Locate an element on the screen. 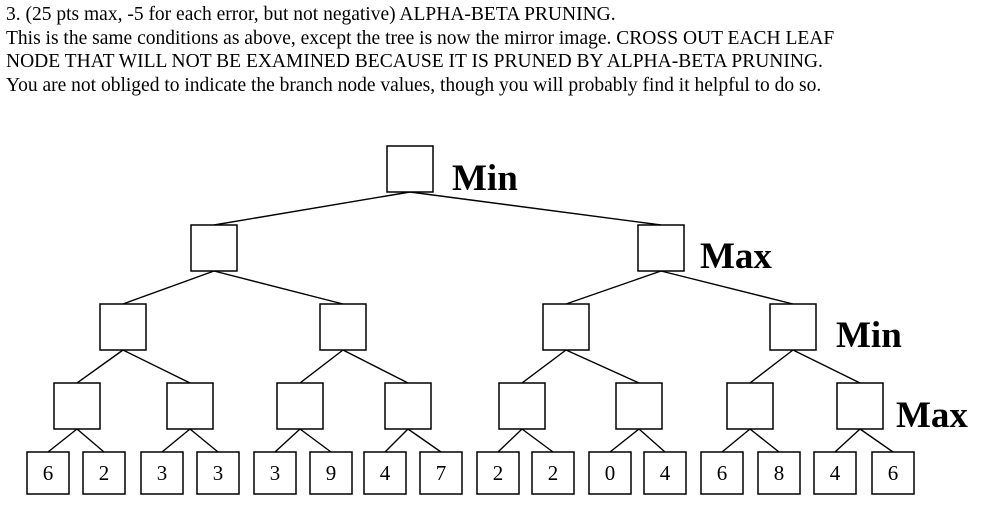 The height and width of the screenshot is (523, 988). leaf-value: 0 is located at coordinates (610, 473).